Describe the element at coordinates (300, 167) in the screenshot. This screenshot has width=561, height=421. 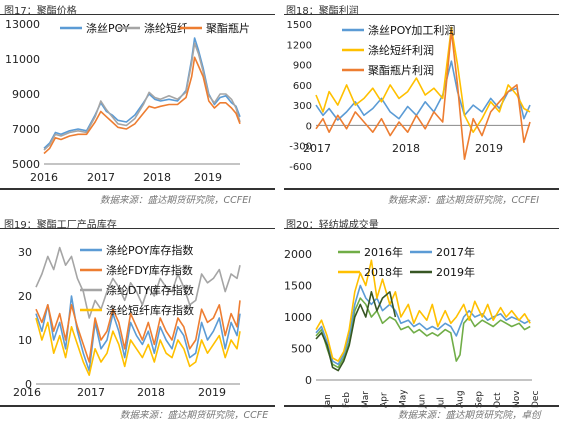
I see `y-tick-label: -600` at that location.